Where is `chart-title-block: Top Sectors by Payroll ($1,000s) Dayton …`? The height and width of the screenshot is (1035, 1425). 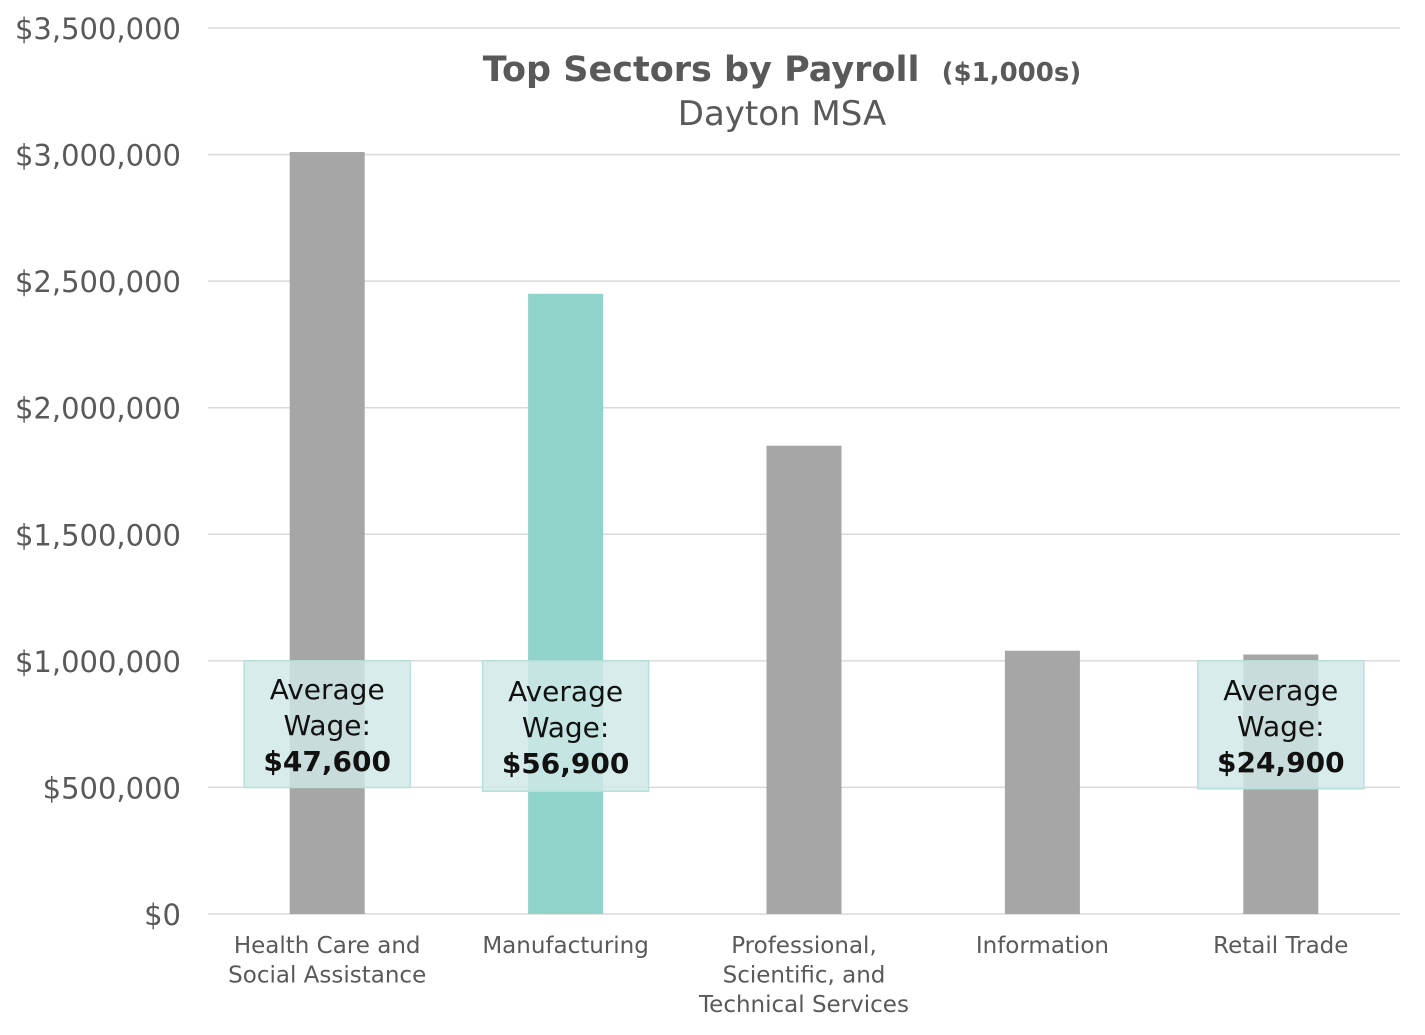 chart-title-block: Top Sectors by Payroll ($1,000s) Dayton … is located at coordinates (782, 92).